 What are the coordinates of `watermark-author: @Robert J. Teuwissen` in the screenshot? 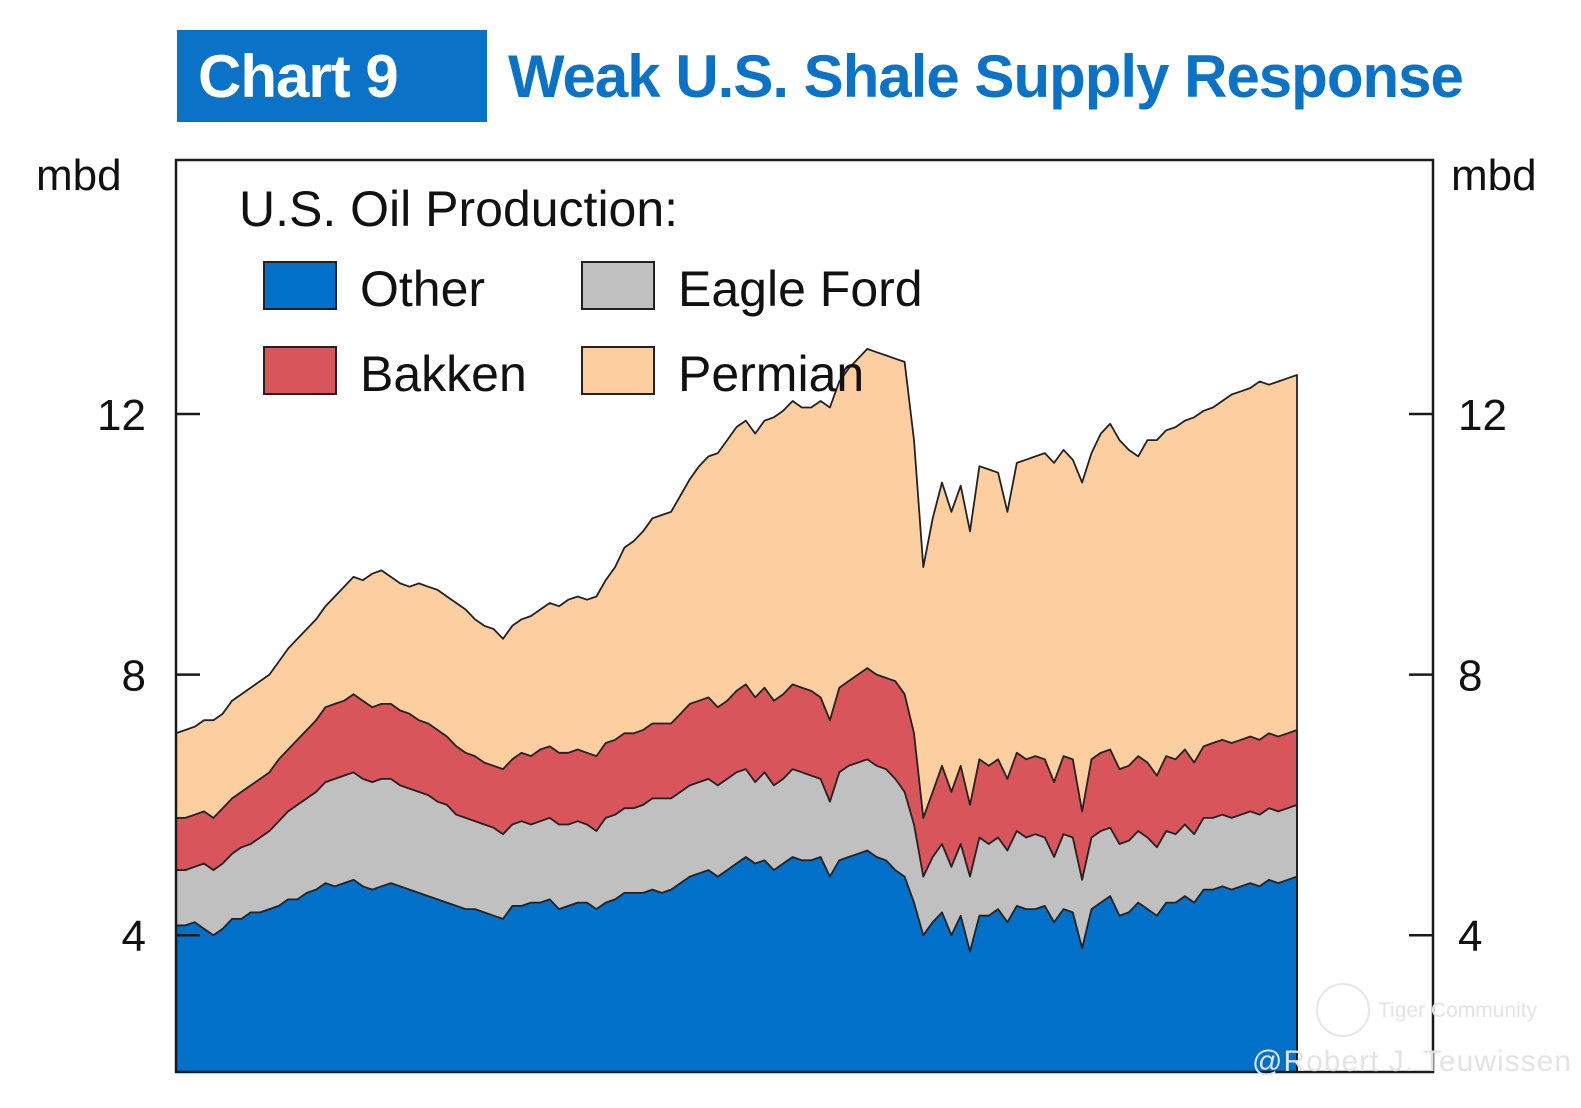 It's located at (1412, 1061).